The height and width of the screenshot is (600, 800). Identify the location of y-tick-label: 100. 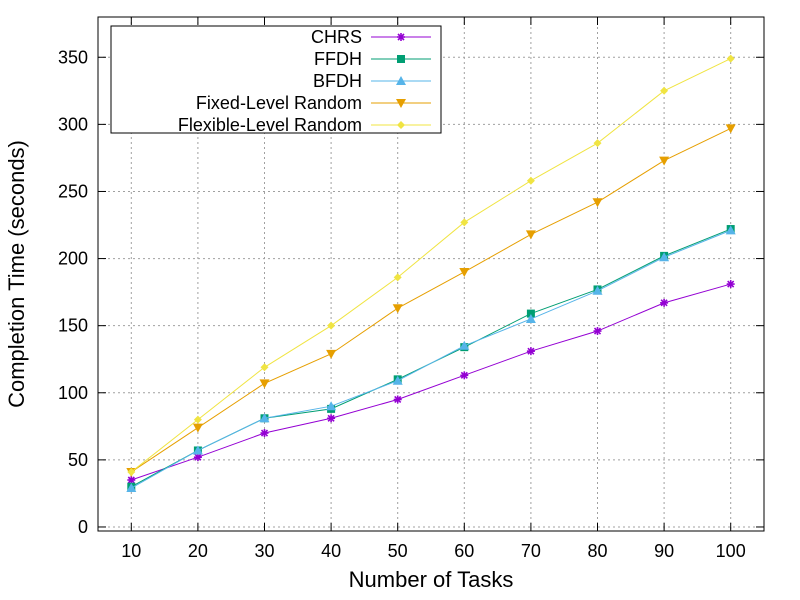
(73, 393).